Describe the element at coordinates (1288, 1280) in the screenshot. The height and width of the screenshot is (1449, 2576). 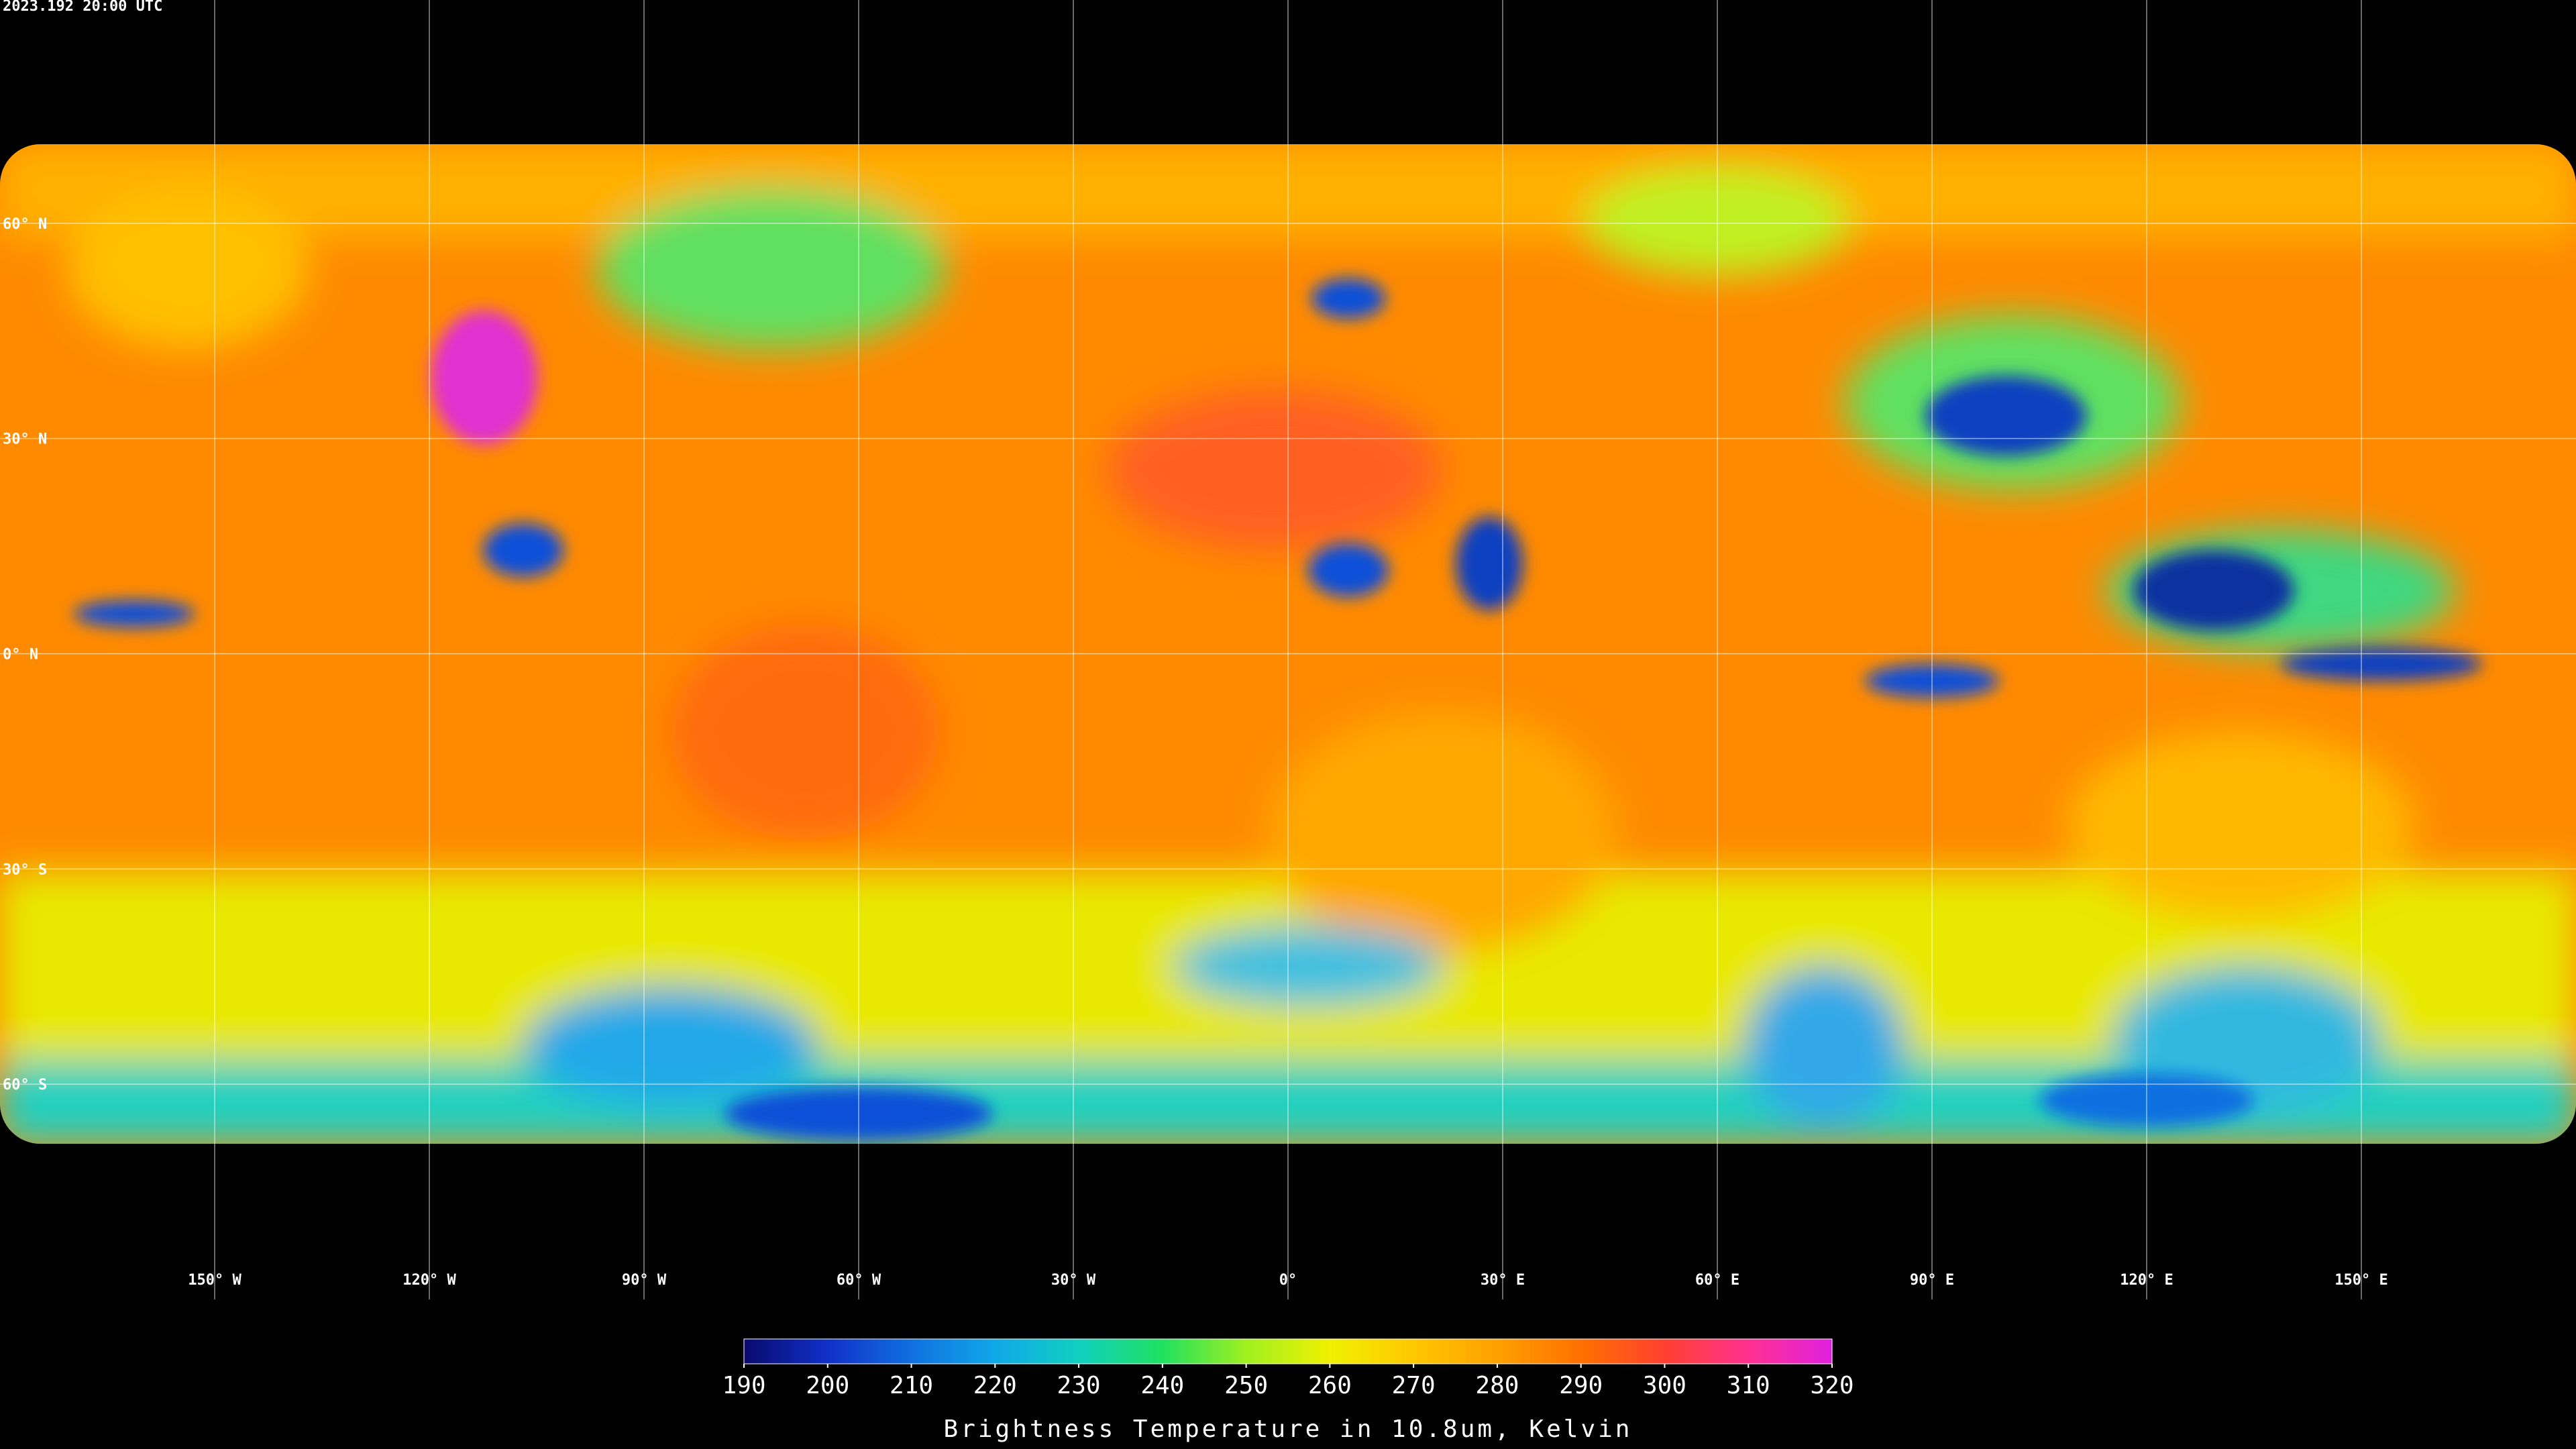
I see `longitude-label: 0°` at that location.